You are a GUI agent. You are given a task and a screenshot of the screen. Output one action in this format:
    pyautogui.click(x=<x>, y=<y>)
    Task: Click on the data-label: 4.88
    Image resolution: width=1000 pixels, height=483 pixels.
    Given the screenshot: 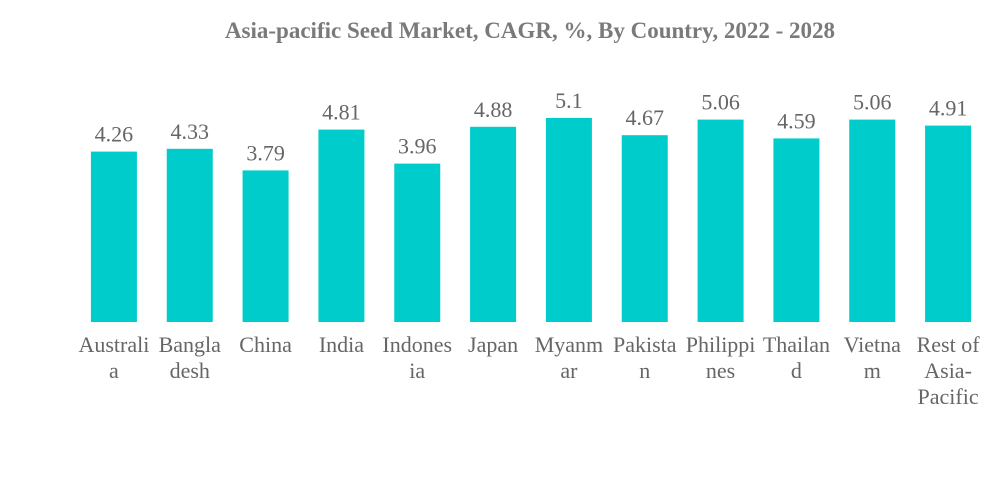 What is the action you would take?
    pyautogui.click(x=493, y=109)
    